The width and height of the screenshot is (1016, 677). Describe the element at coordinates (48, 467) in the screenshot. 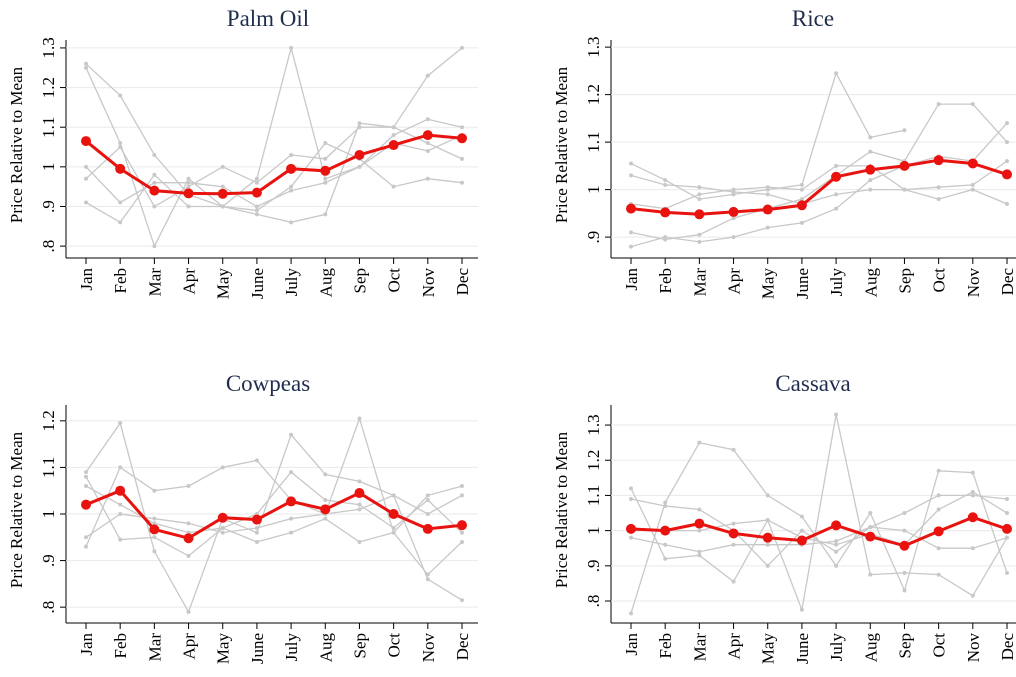

I see `y-tick-label: 1.1` at that location.